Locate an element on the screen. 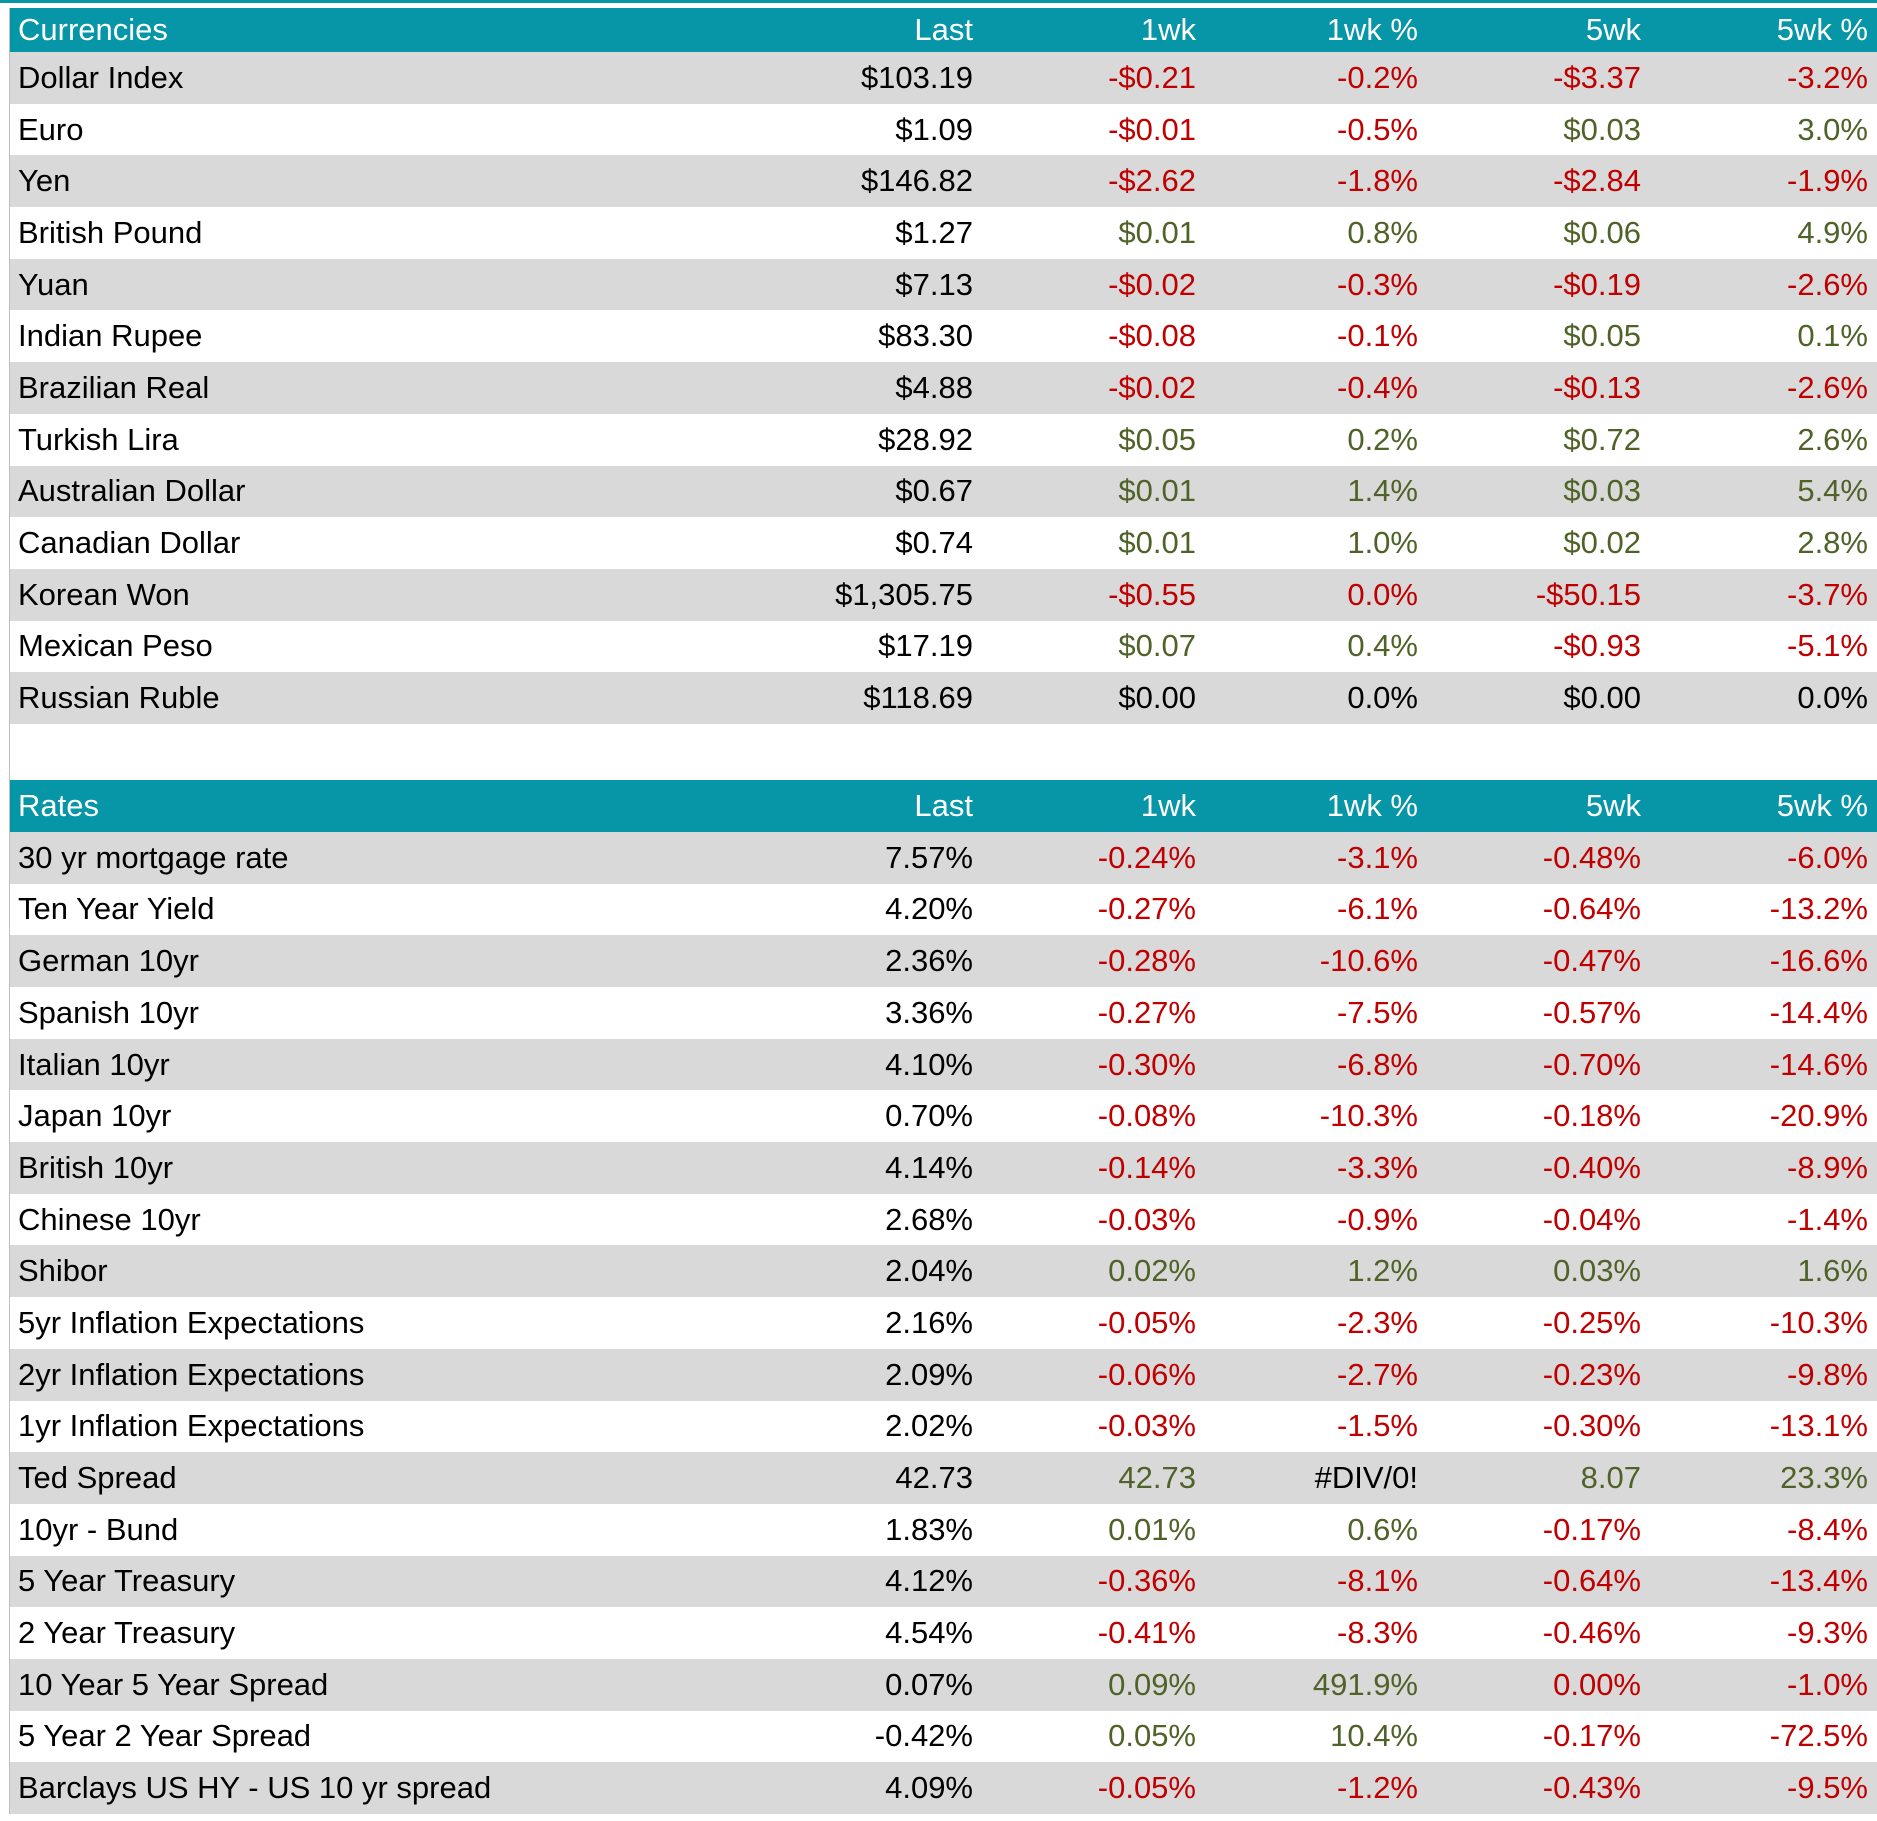 Image resolution: width=1877 pixels, height=1821 pixels. cell-1wk-pct: -6.8% is located at coordinates (1377, 1064).